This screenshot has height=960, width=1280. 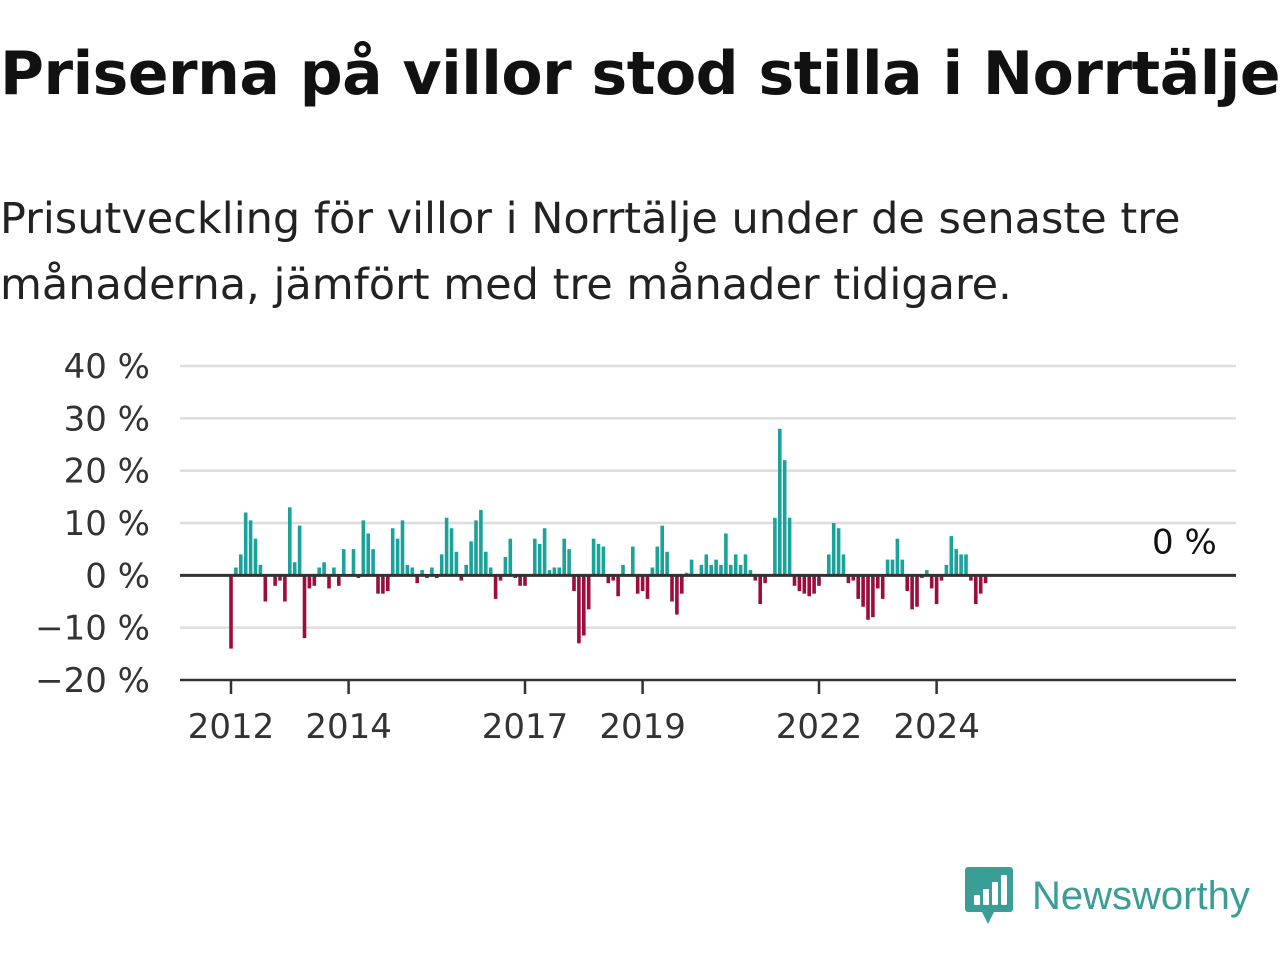 I want to click on y-axis-ticks: 40 % 30 % 20 % 10 % 0 % −10 % −20 %, so click(x=92, y=524).